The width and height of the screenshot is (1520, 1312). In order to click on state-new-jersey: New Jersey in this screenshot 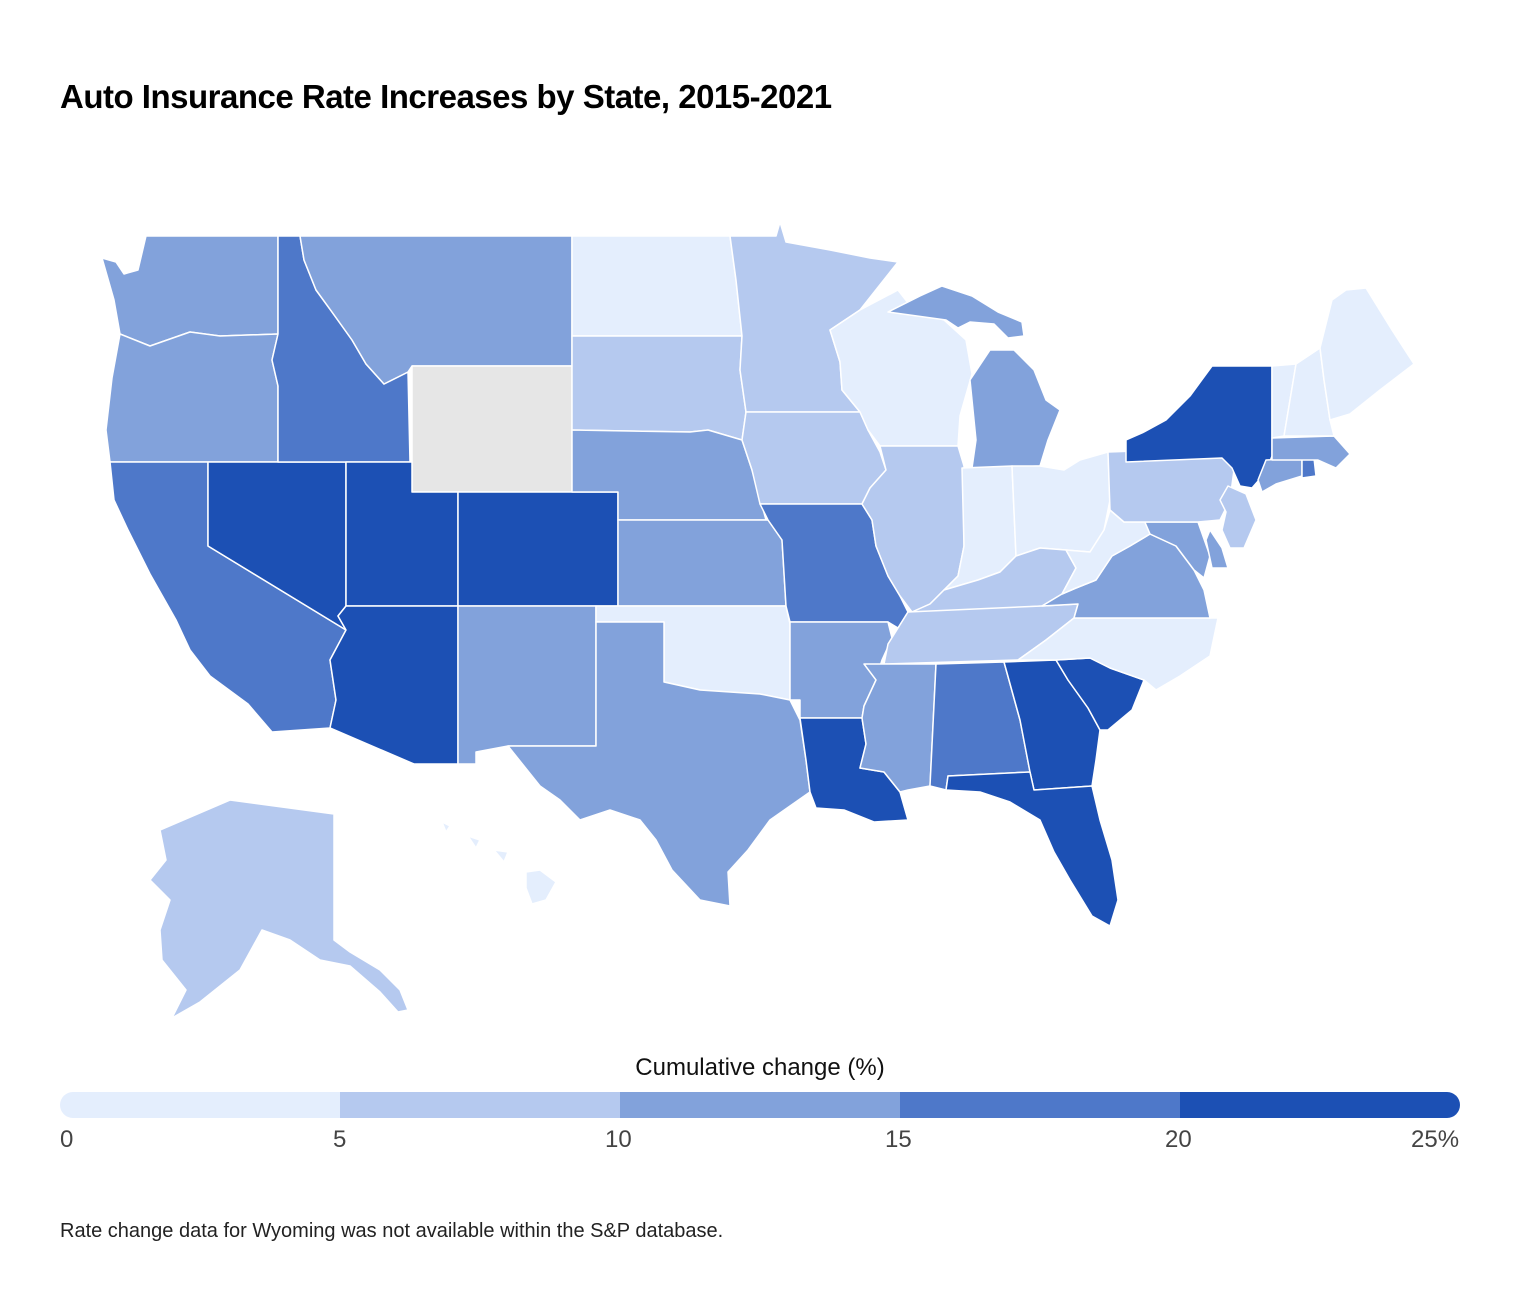, I will do `click(1238, 517)`.